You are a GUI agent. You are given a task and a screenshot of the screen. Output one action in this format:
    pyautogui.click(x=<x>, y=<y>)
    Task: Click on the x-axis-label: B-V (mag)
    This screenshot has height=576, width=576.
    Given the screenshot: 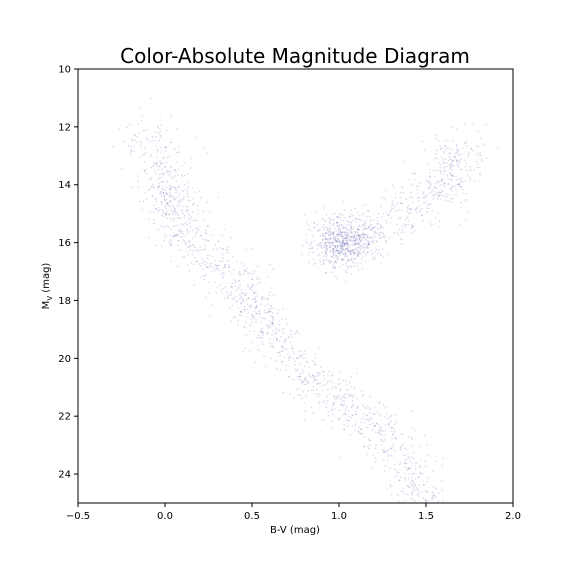 What is the action you would take?
    pyautogui.click(x=295, y=530)
    